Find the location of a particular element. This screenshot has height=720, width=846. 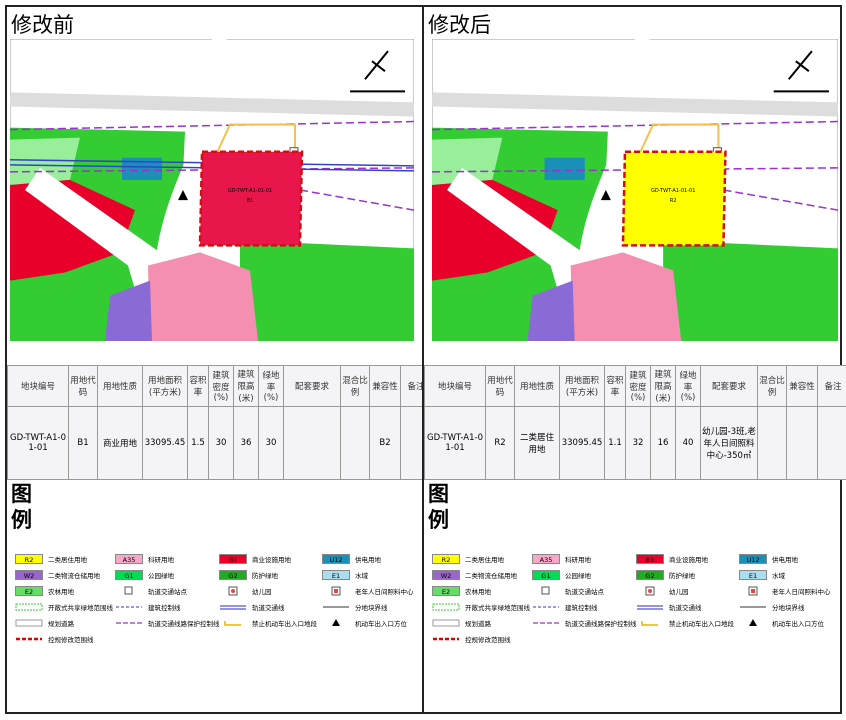

legend-swatch: W2 is located at coordinates (29, 574).